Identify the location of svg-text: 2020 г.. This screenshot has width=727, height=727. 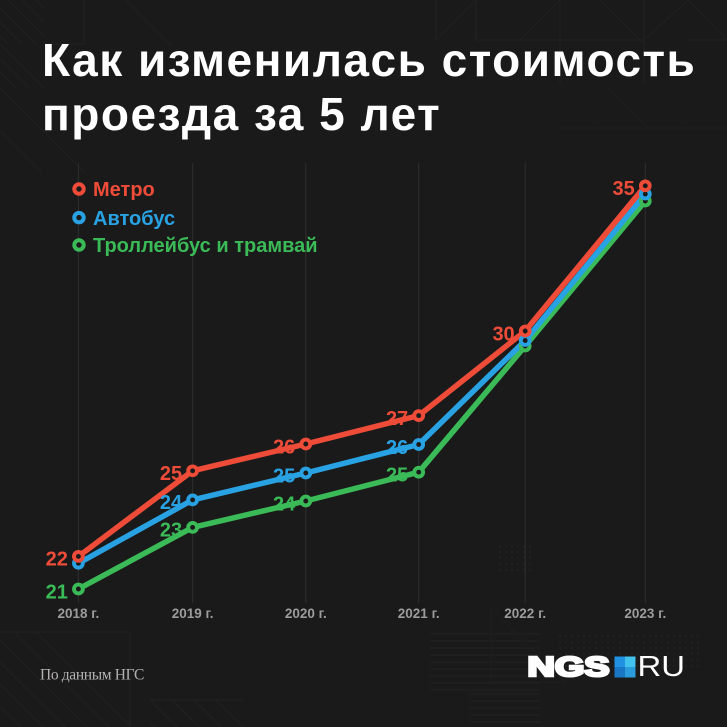
(306, 613).